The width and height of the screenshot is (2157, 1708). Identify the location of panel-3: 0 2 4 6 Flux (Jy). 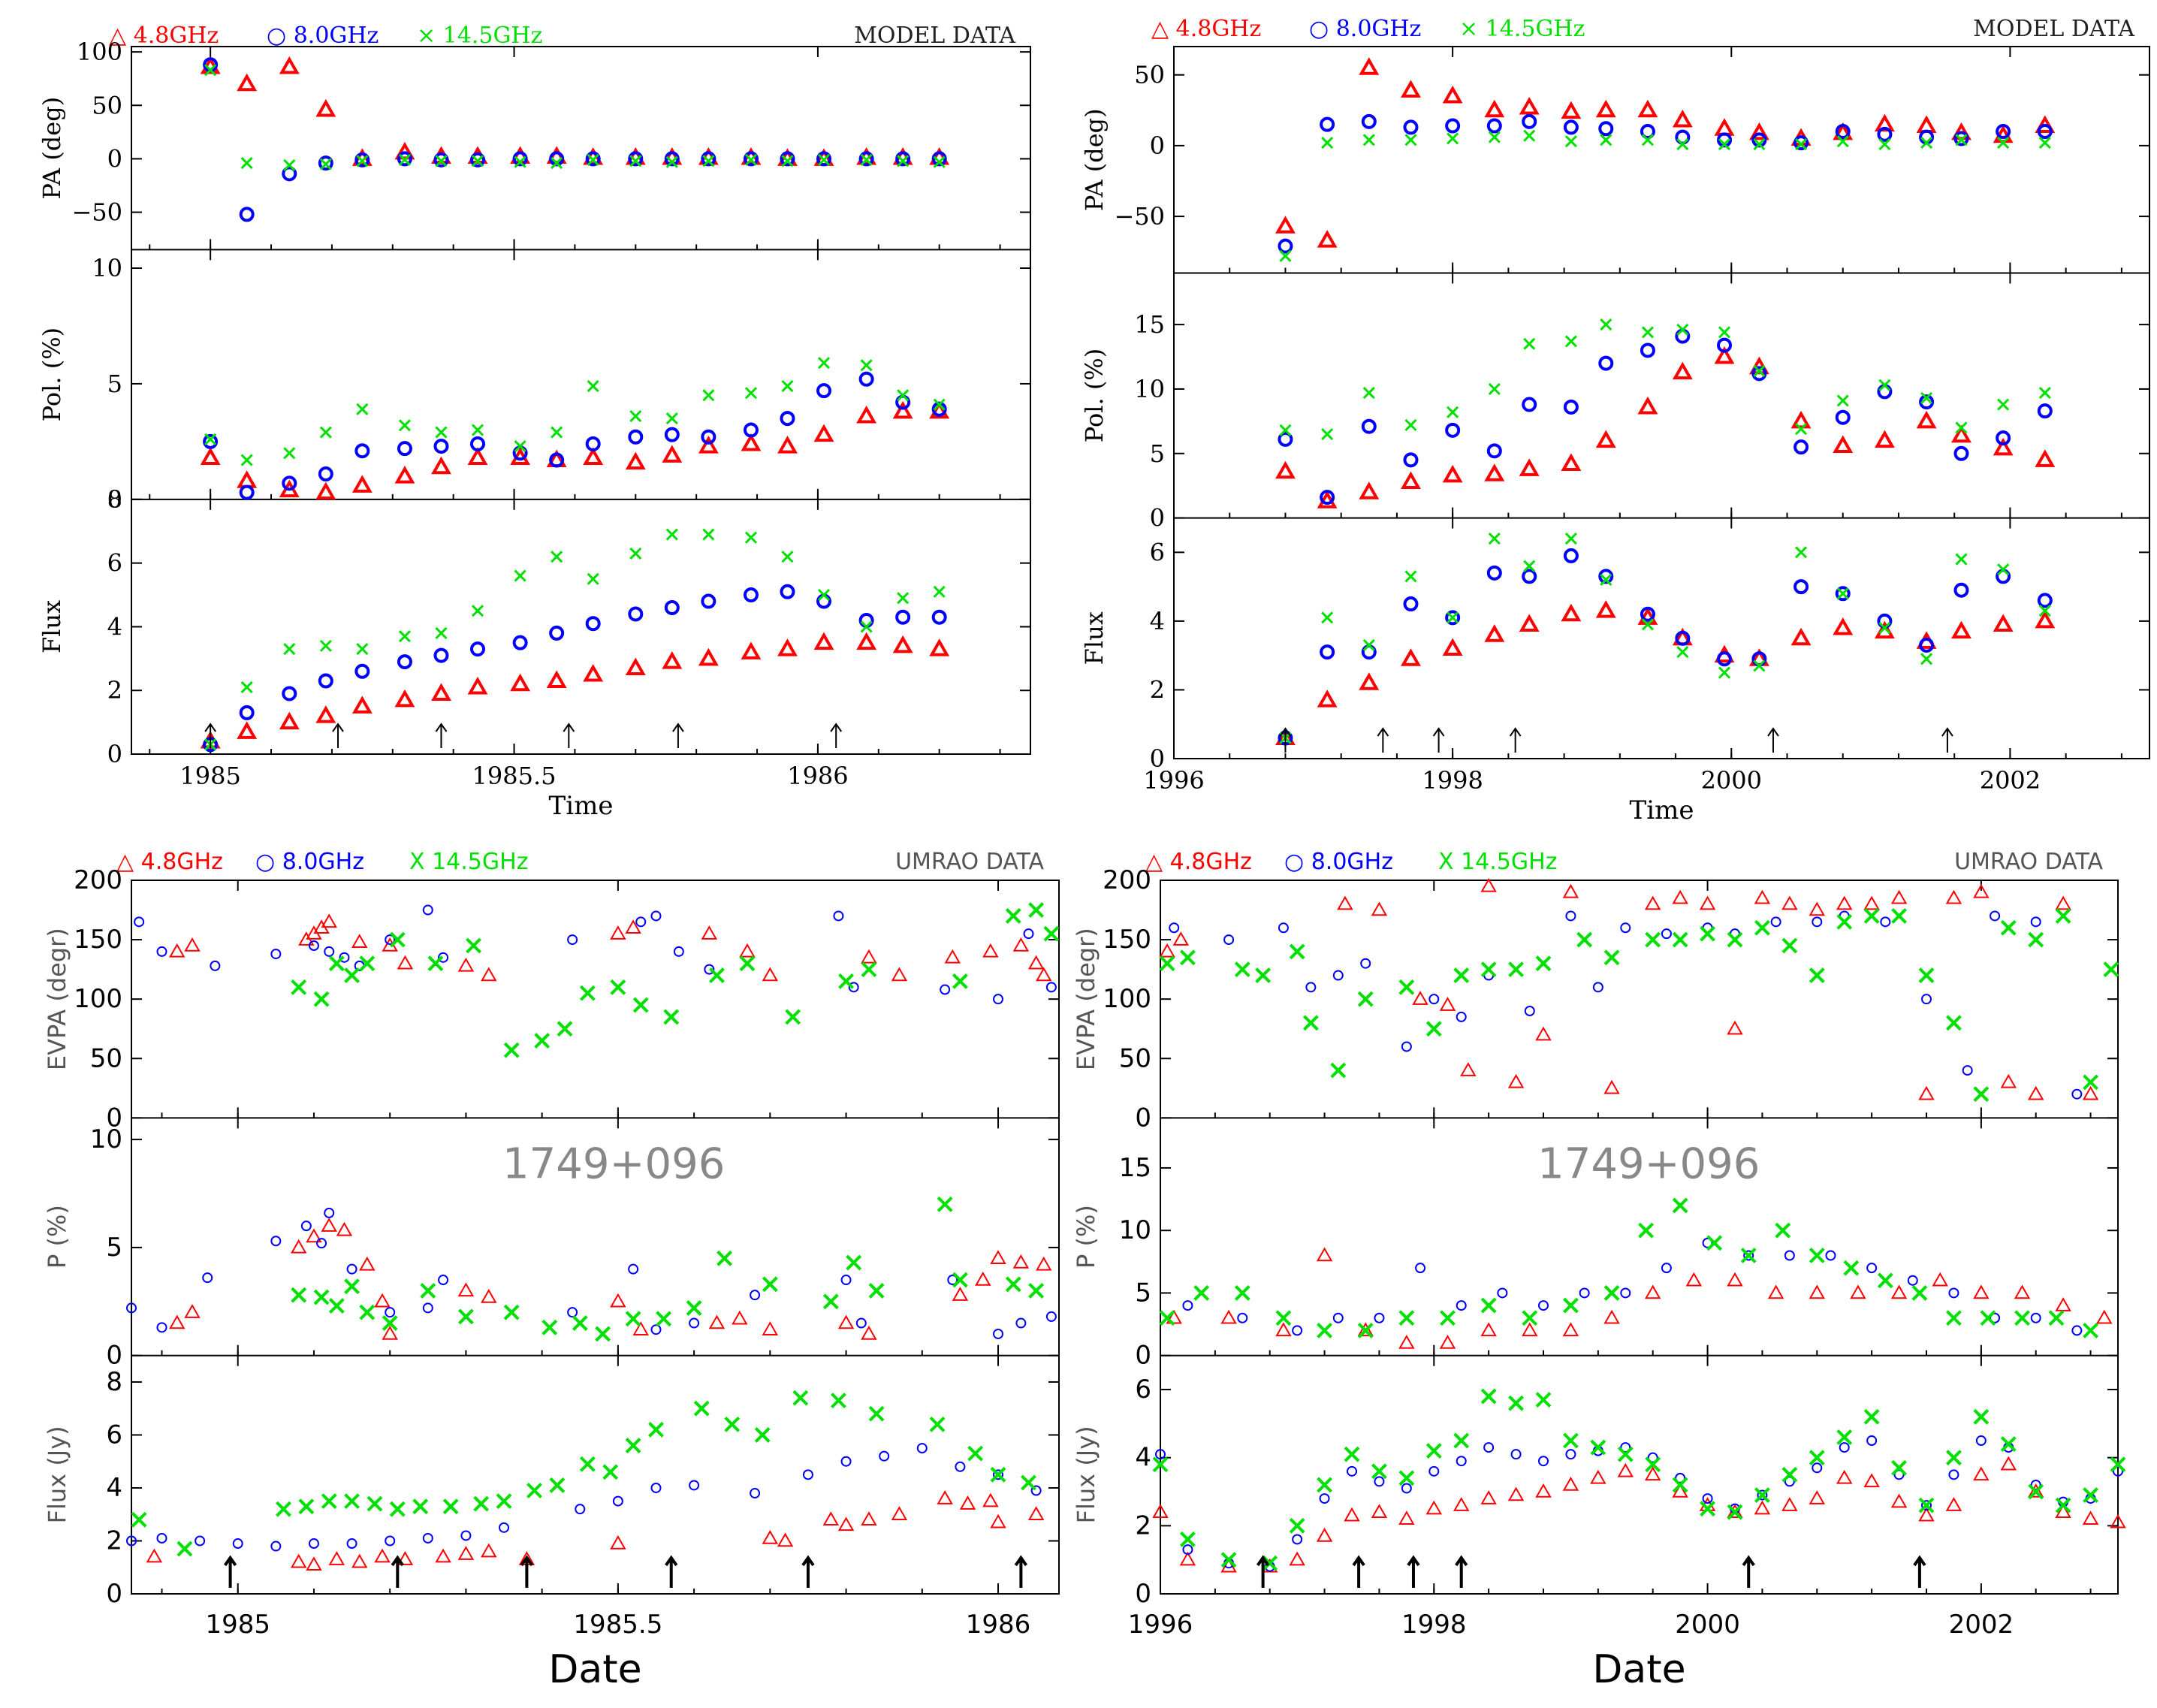
(1599, 1492).